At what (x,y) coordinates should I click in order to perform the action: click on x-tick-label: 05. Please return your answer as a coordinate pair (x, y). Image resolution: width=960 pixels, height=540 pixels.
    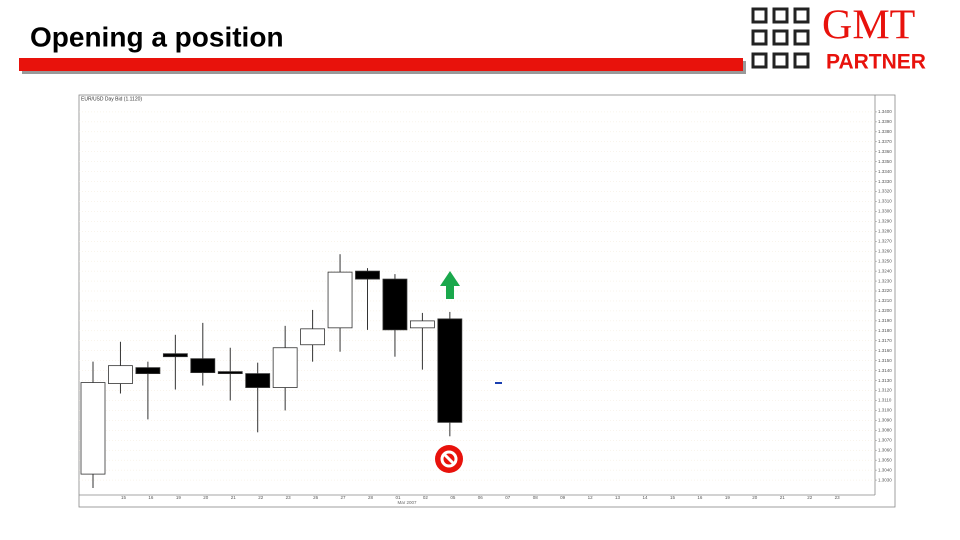
    Looking at the image, I should click on (453, 497).